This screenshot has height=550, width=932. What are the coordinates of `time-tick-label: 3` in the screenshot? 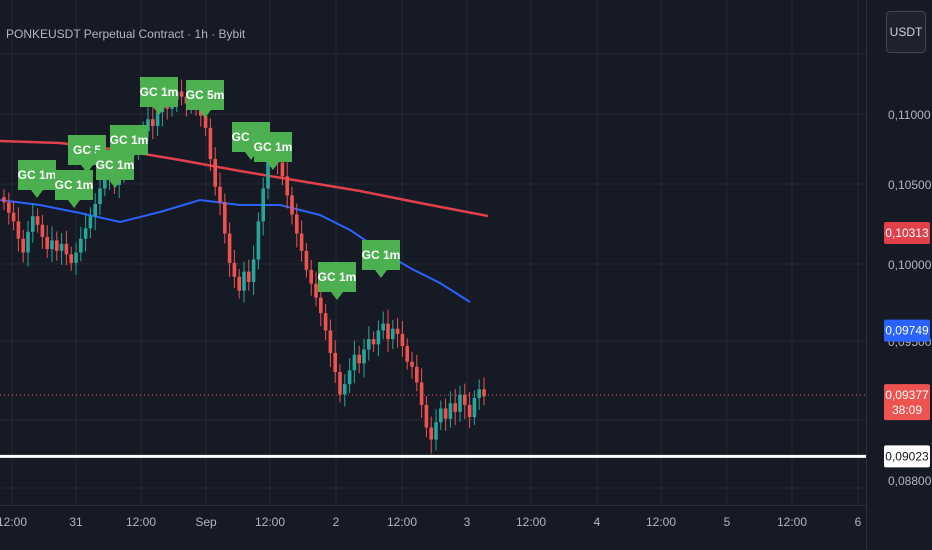 It's located at (467, 522).